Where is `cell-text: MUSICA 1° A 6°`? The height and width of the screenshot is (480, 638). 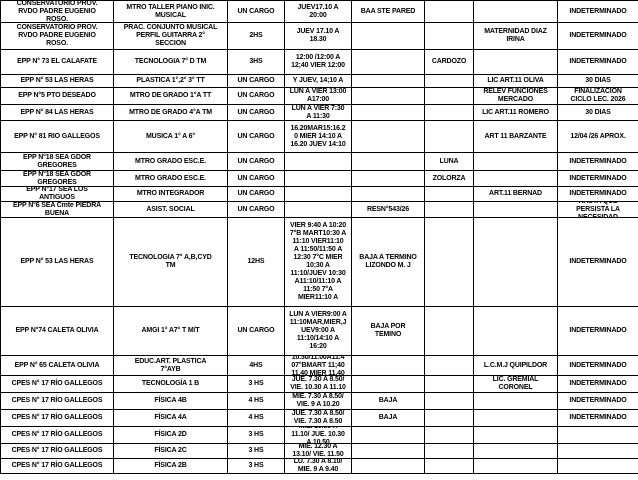
cell-text: MUSICA 1° A 6° is located at coordinates (170, 136).